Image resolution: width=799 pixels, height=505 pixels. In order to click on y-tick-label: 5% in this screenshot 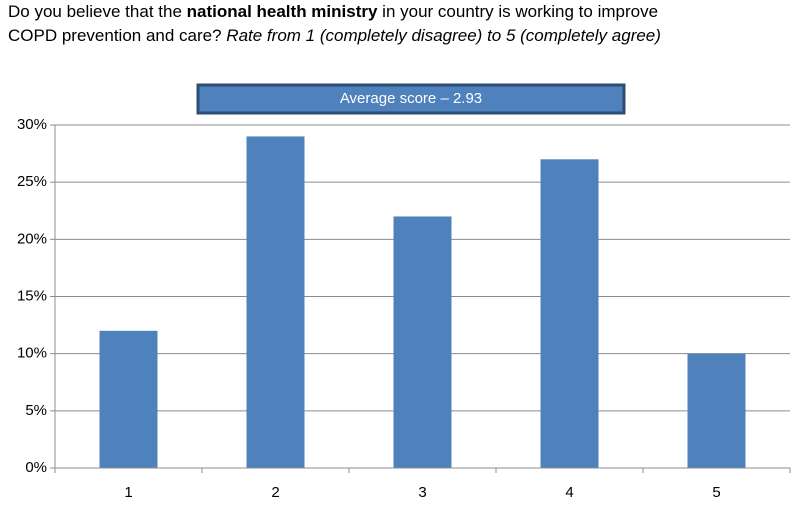, I will do `click(36, 410)`.